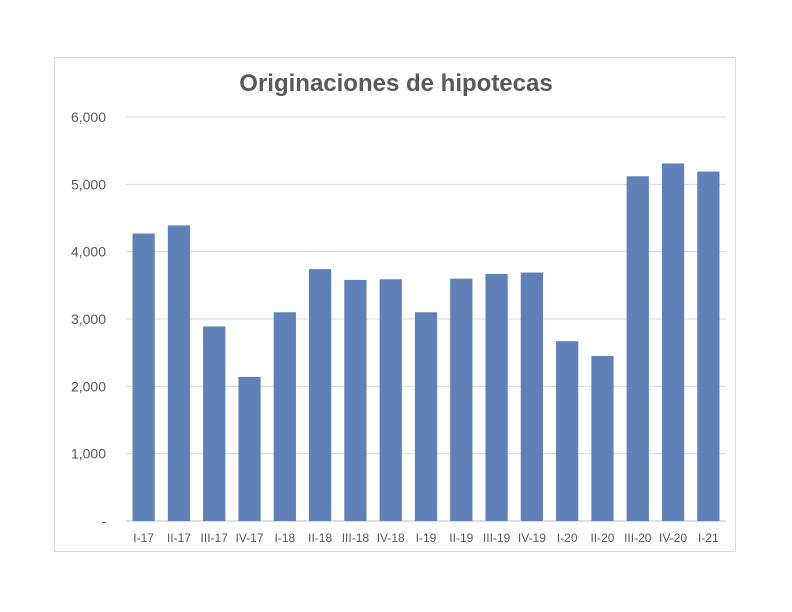  What do you see at coordinates (103, 521) in the screenshot?
I see `y-tick-label: -` at bounding box center [103, 521].